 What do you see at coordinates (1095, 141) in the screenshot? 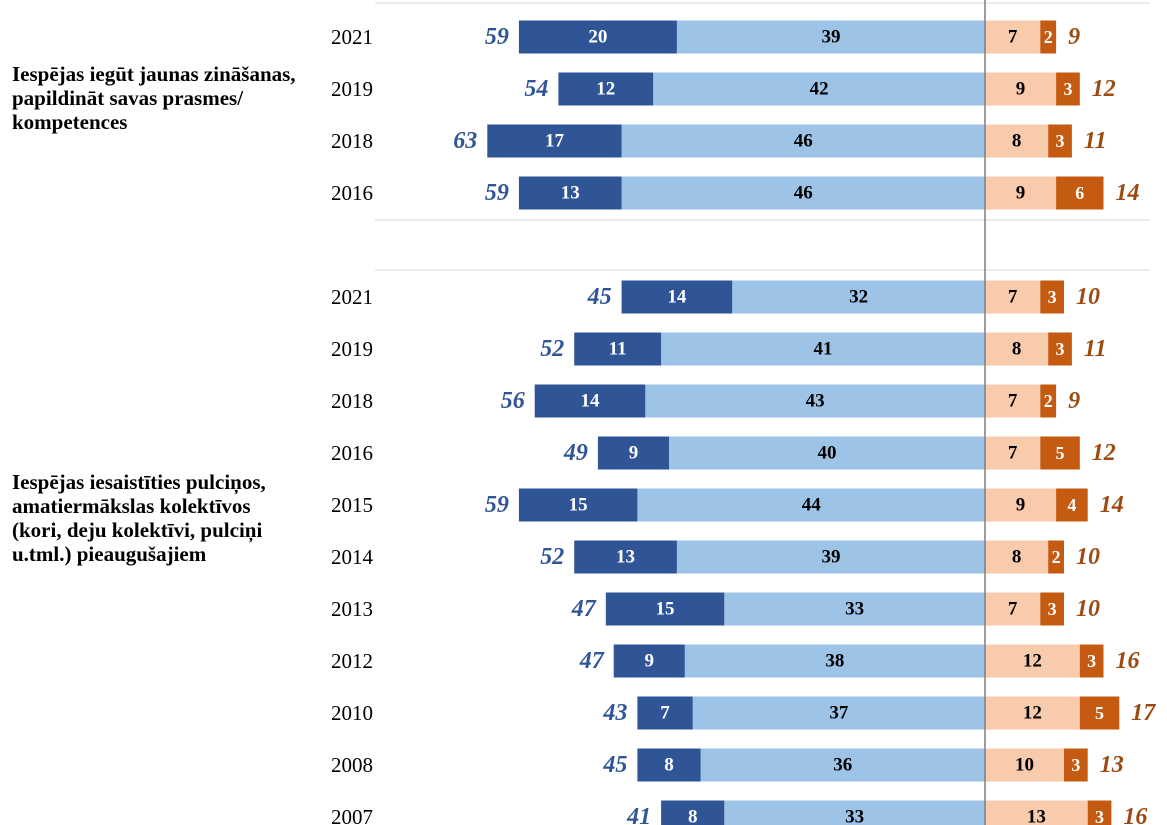
I see `label-negative-total: 11` at bounding box center [1095, 141].